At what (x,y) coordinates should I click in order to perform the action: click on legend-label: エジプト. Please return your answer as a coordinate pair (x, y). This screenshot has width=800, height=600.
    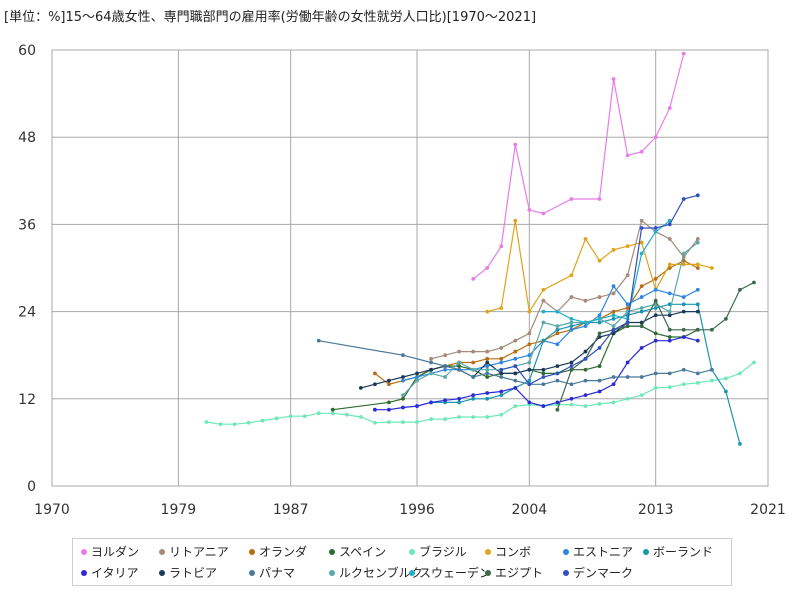
    Looking at the image, I should click on (519, 573).